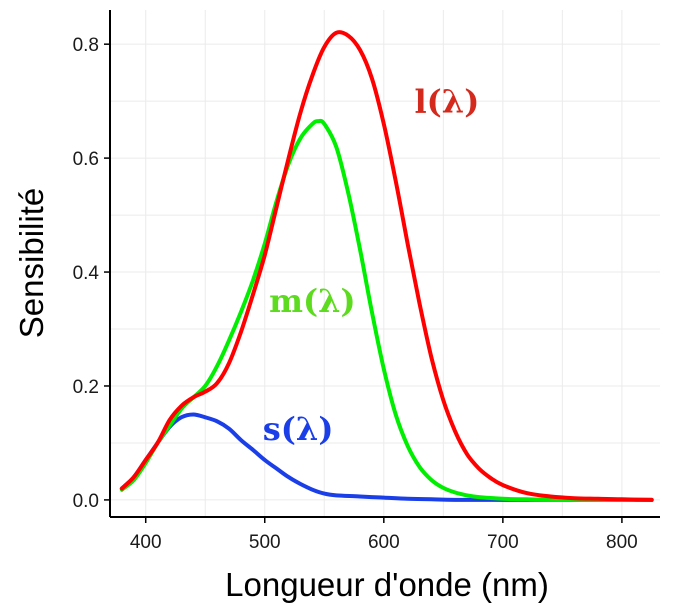 This screenshot has height=607, width=675. I want to click on series-line-s, so click(386, 457).